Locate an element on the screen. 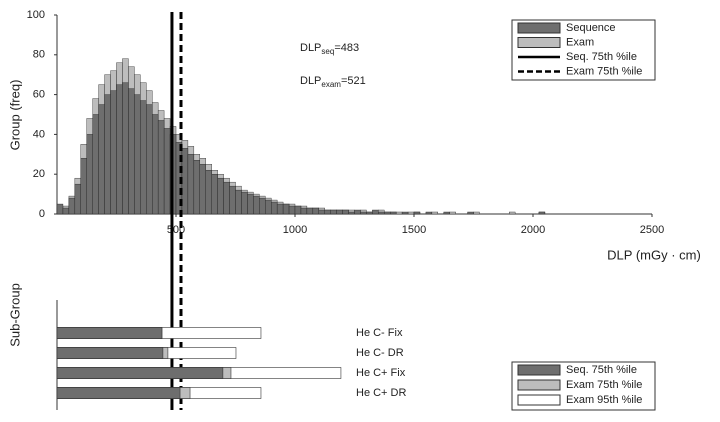 Image resolution: width=720 pixels, height=422 pixels. annotation-rest: =483 is located at coordinates (346, 48).